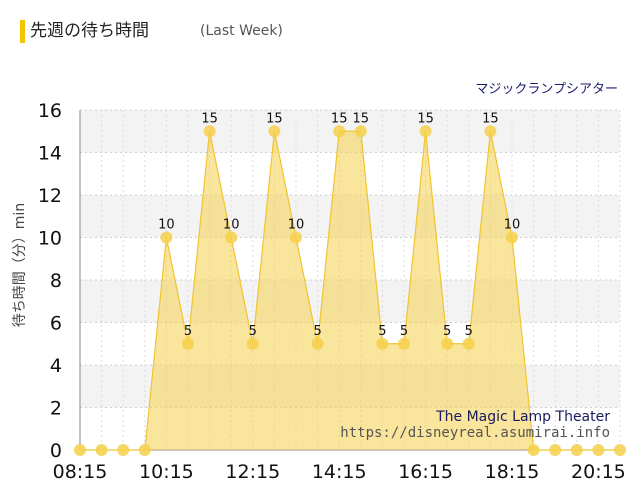  I want to click on y-tick-label: 6, so click(56, 324).